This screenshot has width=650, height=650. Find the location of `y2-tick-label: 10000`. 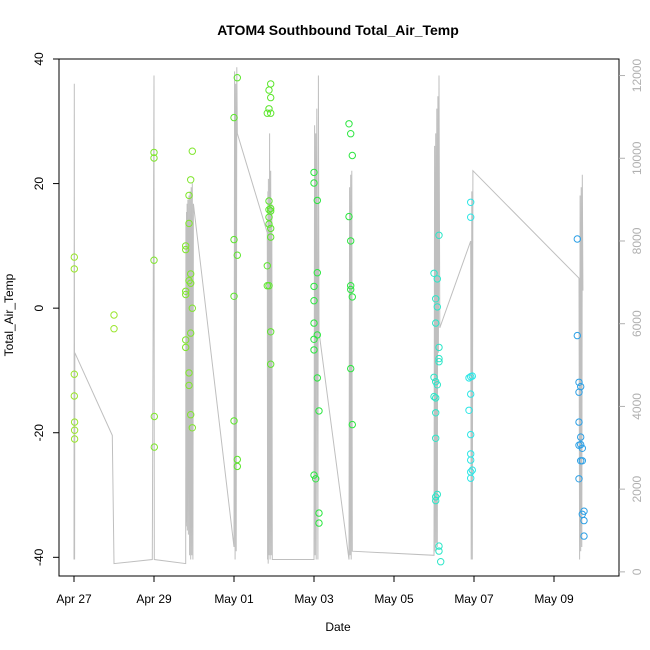

y2-tick-label: 10000 is located at coordinates (637, 158).